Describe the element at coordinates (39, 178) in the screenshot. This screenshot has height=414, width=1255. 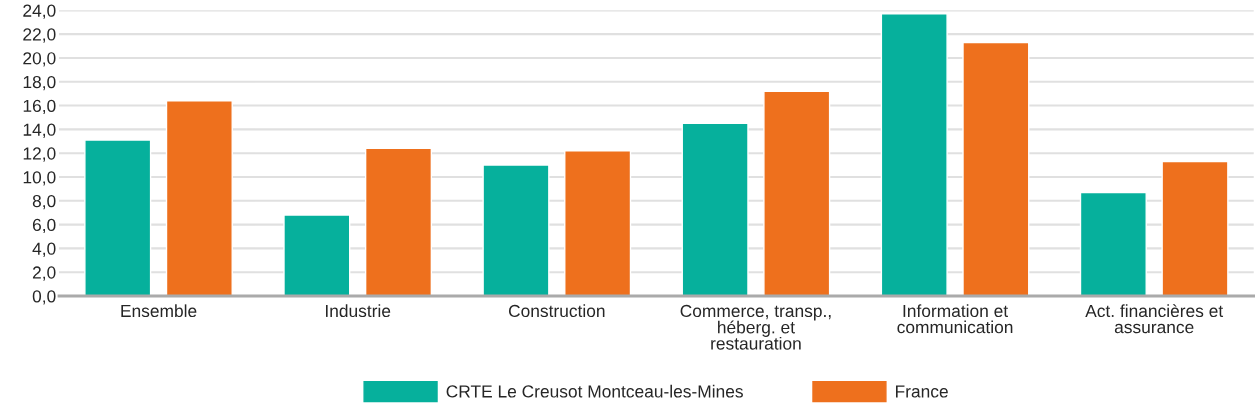
I see `y-tick-label: 10,0` at that location.